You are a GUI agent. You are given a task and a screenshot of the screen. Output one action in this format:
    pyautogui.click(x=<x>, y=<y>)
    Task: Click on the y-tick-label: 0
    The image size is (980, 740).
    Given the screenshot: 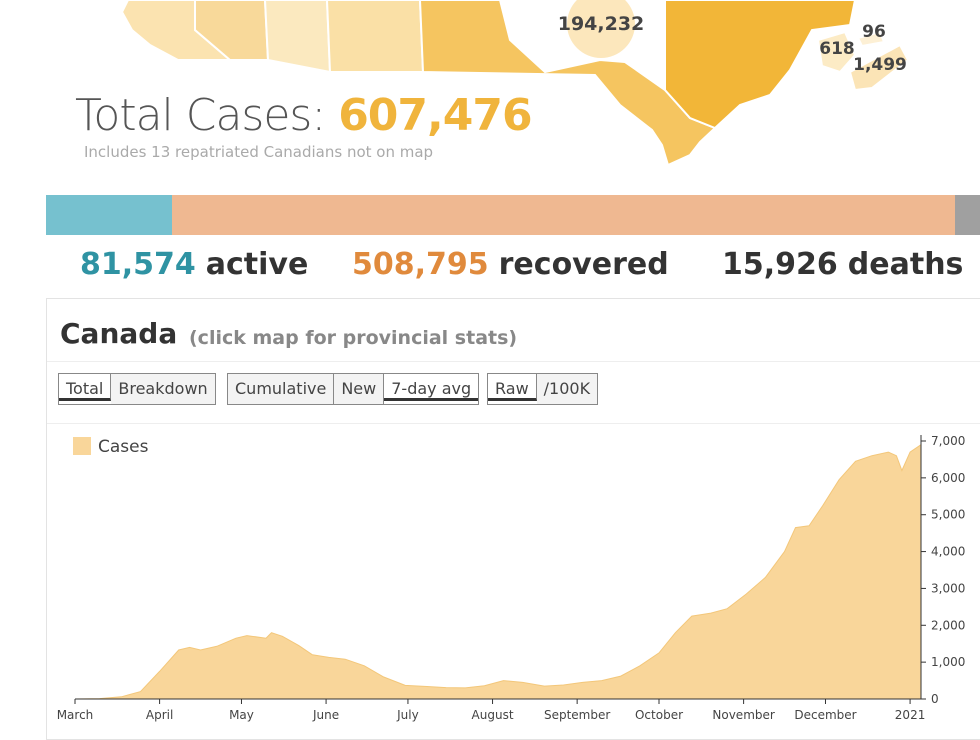 What is the action you would take?
    pyautogui.click(x=935, y=699)
    